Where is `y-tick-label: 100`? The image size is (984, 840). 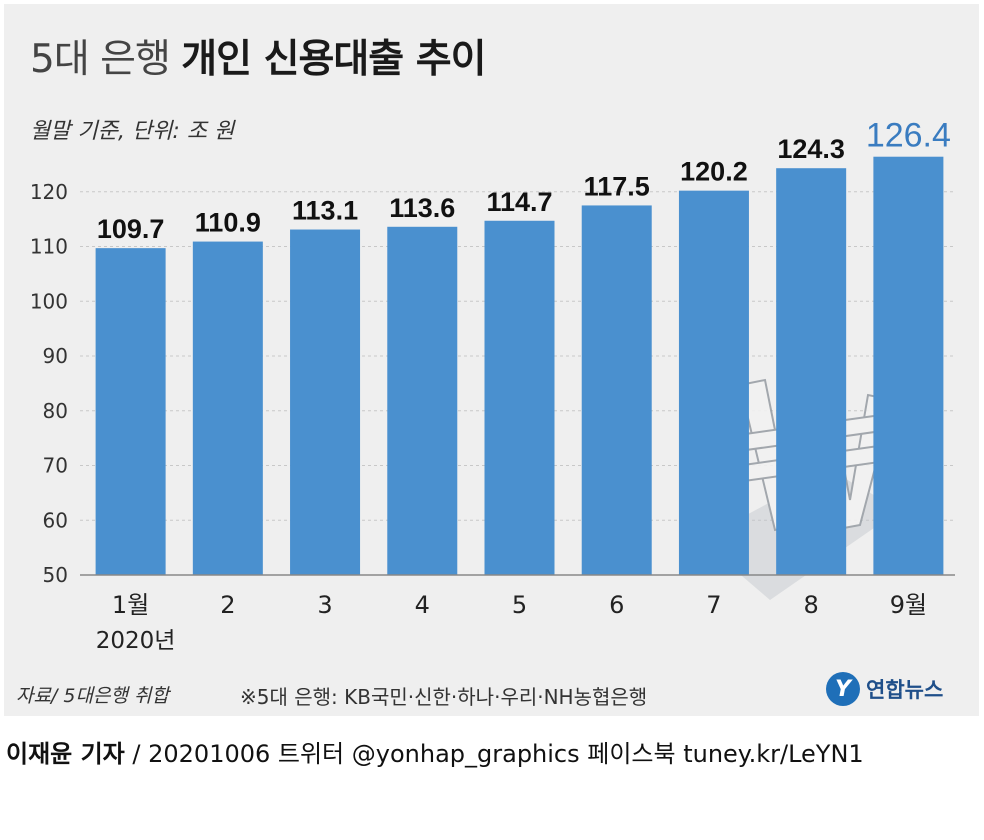
y-tick-label: 100 is located at coordinates (49, 301).